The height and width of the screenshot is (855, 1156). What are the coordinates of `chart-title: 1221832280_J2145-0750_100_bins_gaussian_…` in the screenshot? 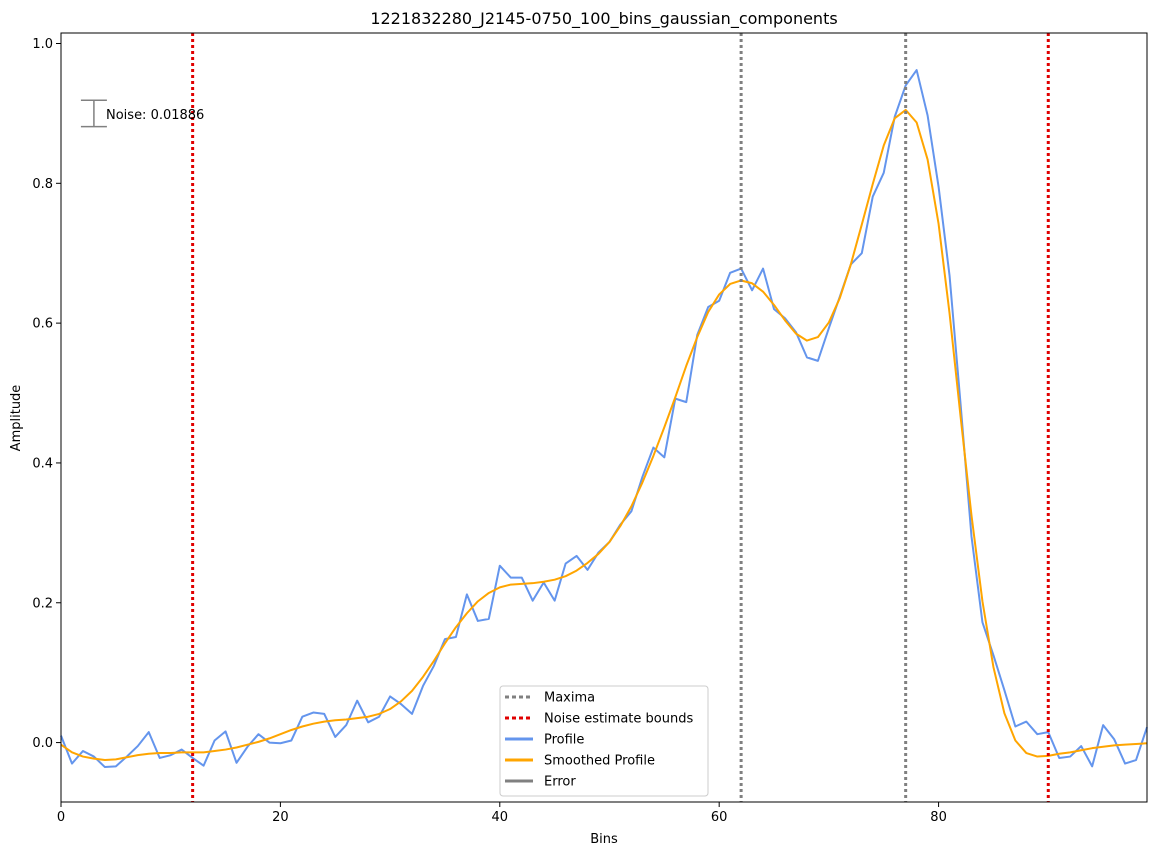 It's located at (603, 19).